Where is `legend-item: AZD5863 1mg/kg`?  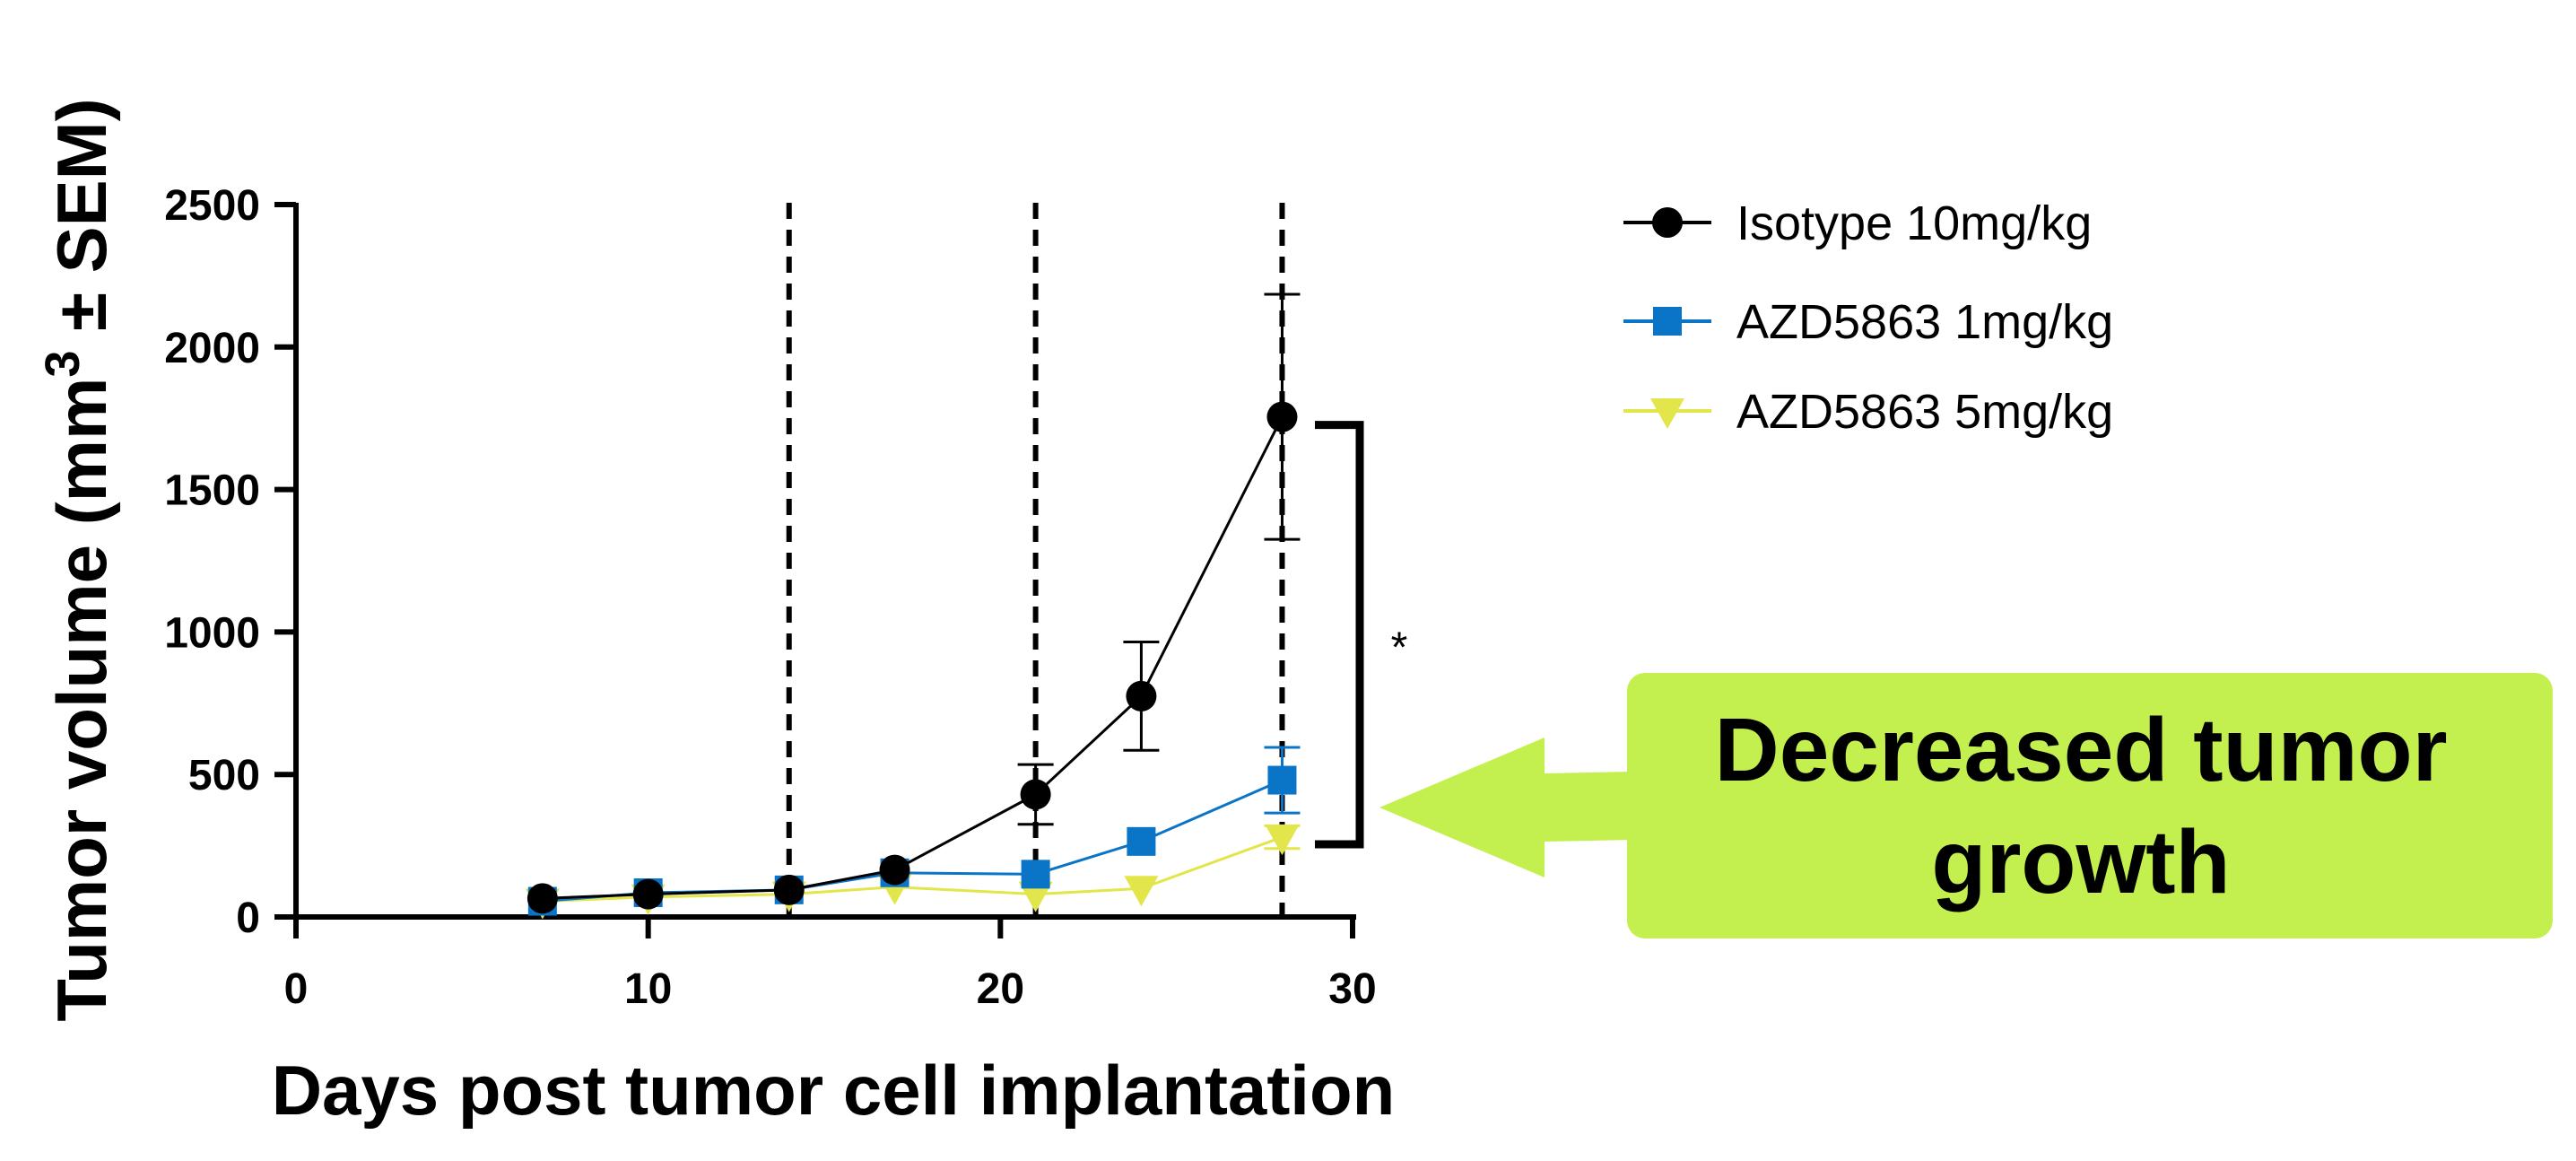
legend-item: AZD5863 1mg/kg is located at coordinates (1868, 322).